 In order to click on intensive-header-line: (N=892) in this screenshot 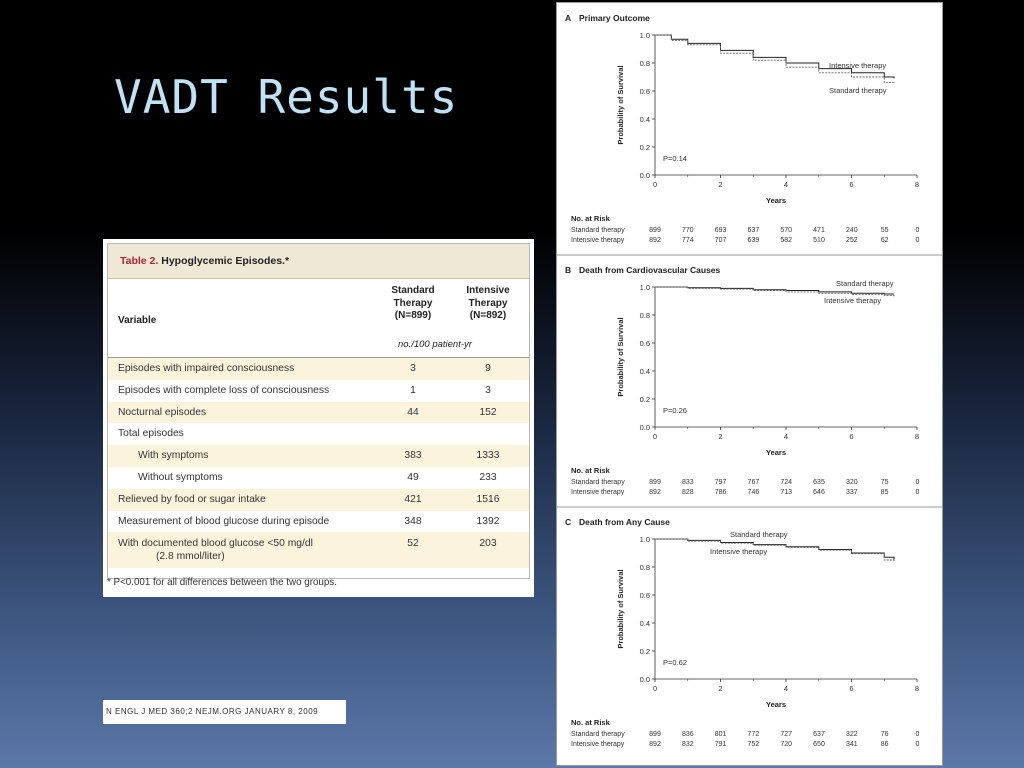, I will do `click(488, 315)`.